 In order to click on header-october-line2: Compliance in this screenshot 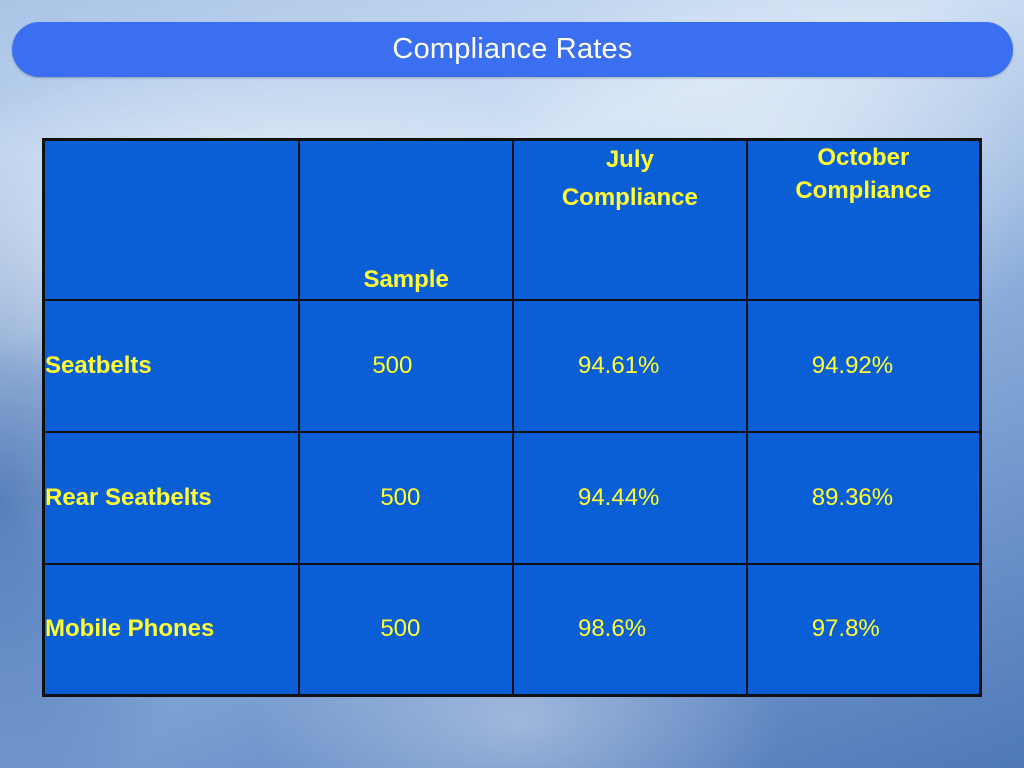, I will do `click(863, 190)`.